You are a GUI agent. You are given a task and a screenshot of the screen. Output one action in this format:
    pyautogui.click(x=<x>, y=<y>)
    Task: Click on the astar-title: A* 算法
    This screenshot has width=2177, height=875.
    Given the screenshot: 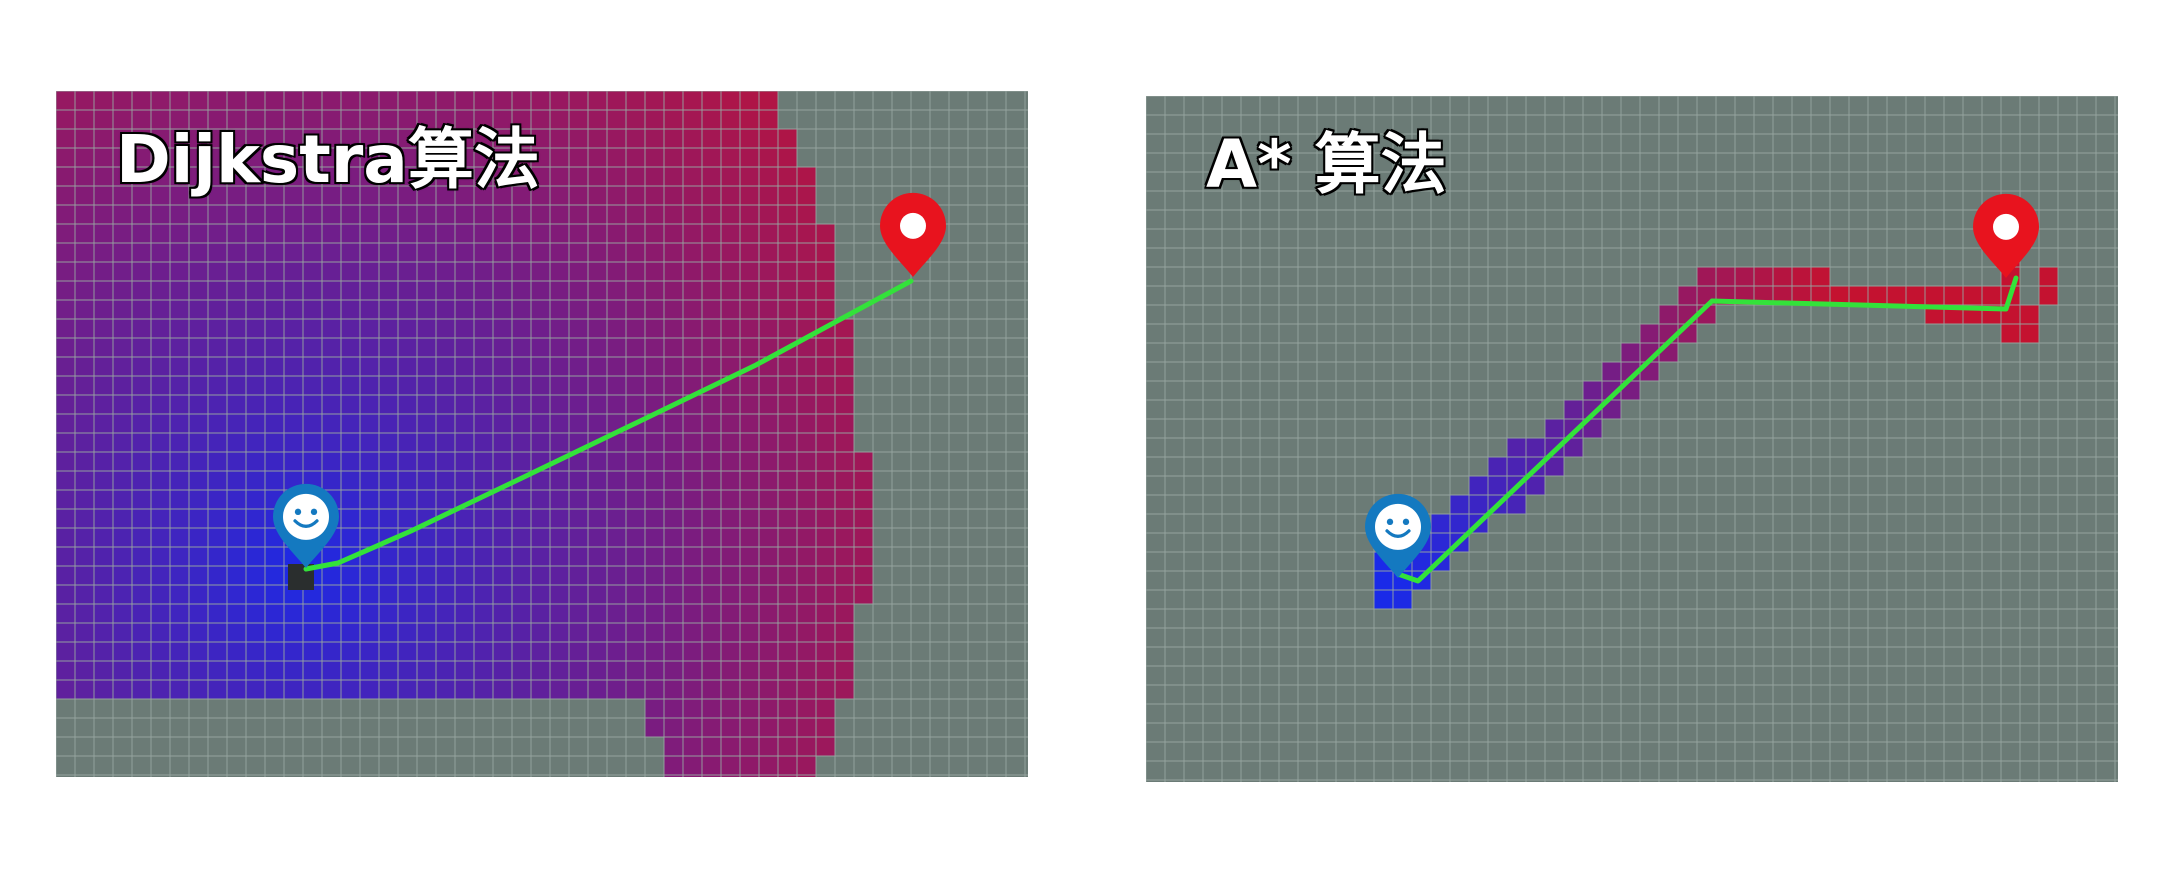 What is the action you would take?
    pyautogui.click(x=1327, y=164)
    